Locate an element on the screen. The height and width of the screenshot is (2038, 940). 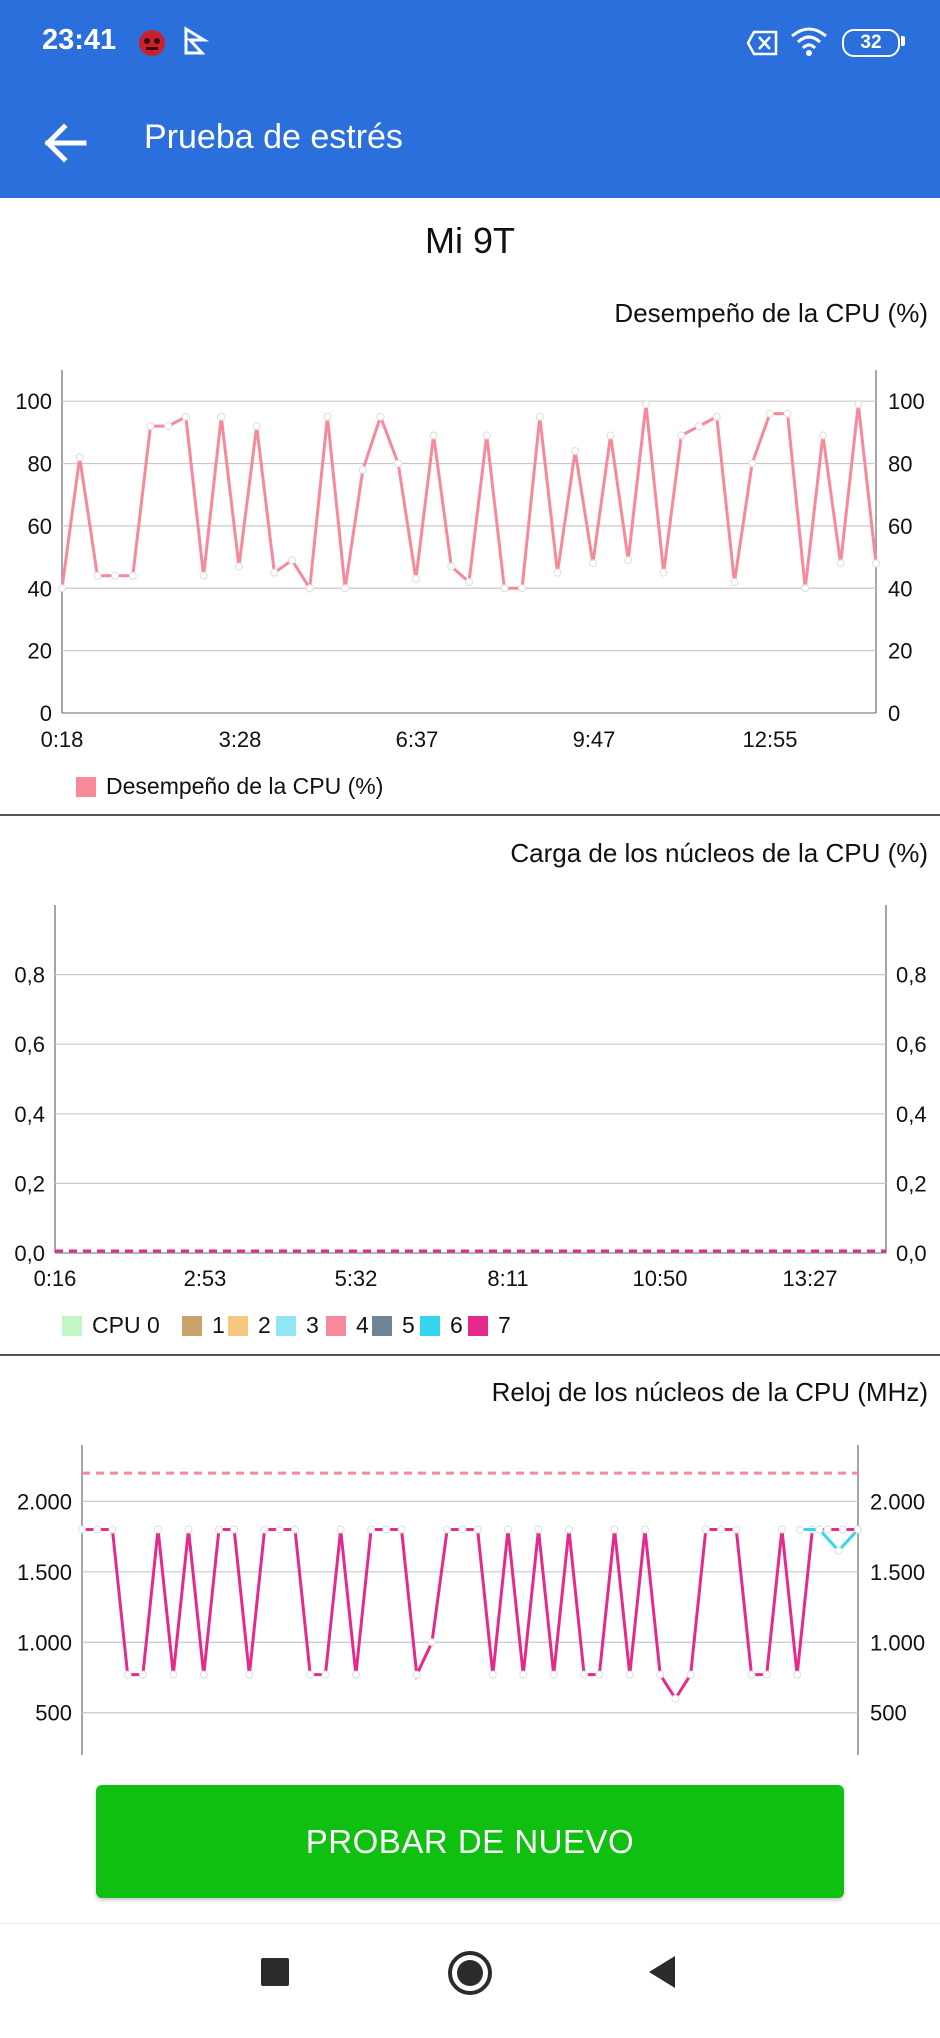
y-tick-label: 0,2 is located at coordinates (29, 1183).